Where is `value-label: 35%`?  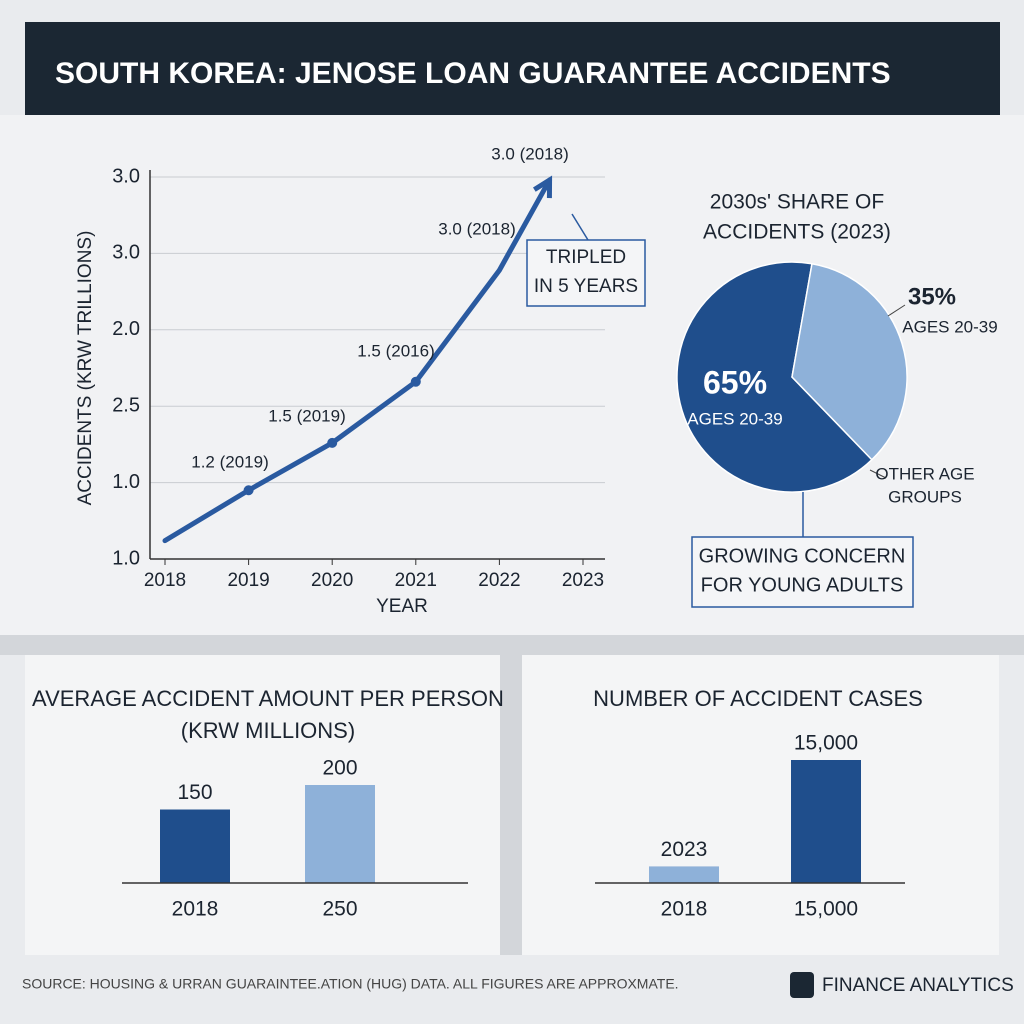 value-label: 35% is located at coordinates (932, 296).